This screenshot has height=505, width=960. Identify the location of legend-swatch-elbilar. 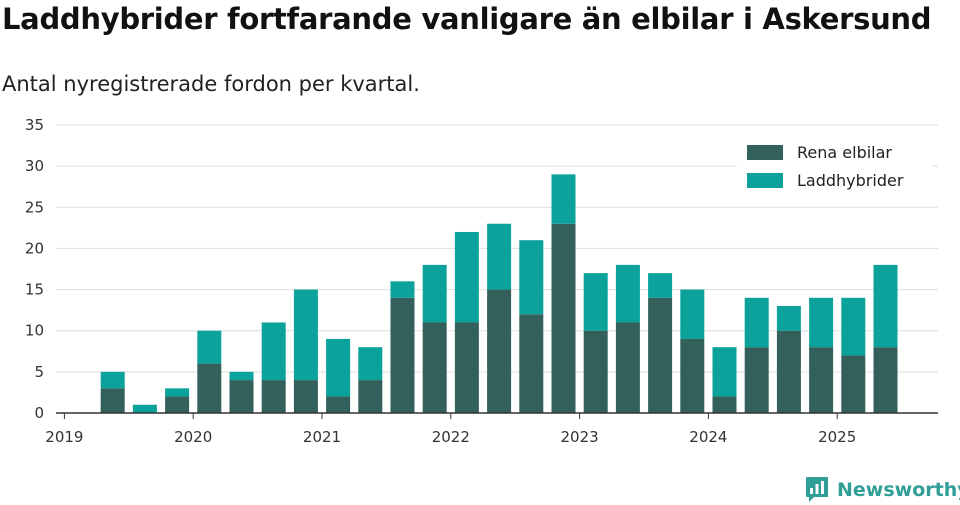
(765, 152).